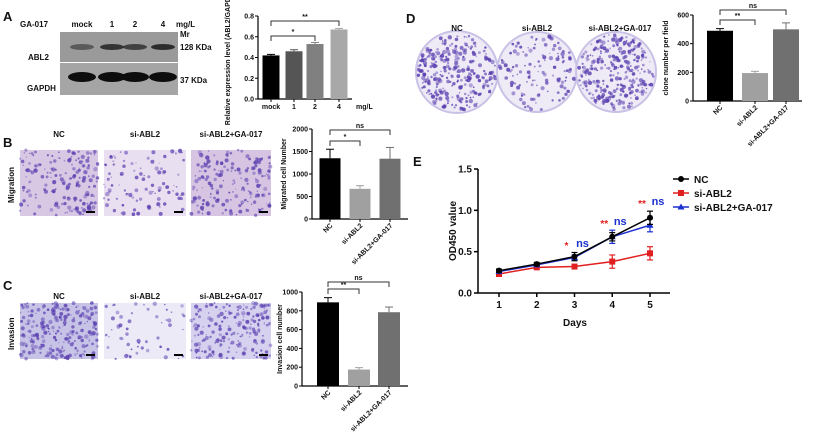 The image size is (813, 438). What do you see at coordinates (753, 12) in the screenshot?
I see `significance-bracket` at bounding box center [753, 12].